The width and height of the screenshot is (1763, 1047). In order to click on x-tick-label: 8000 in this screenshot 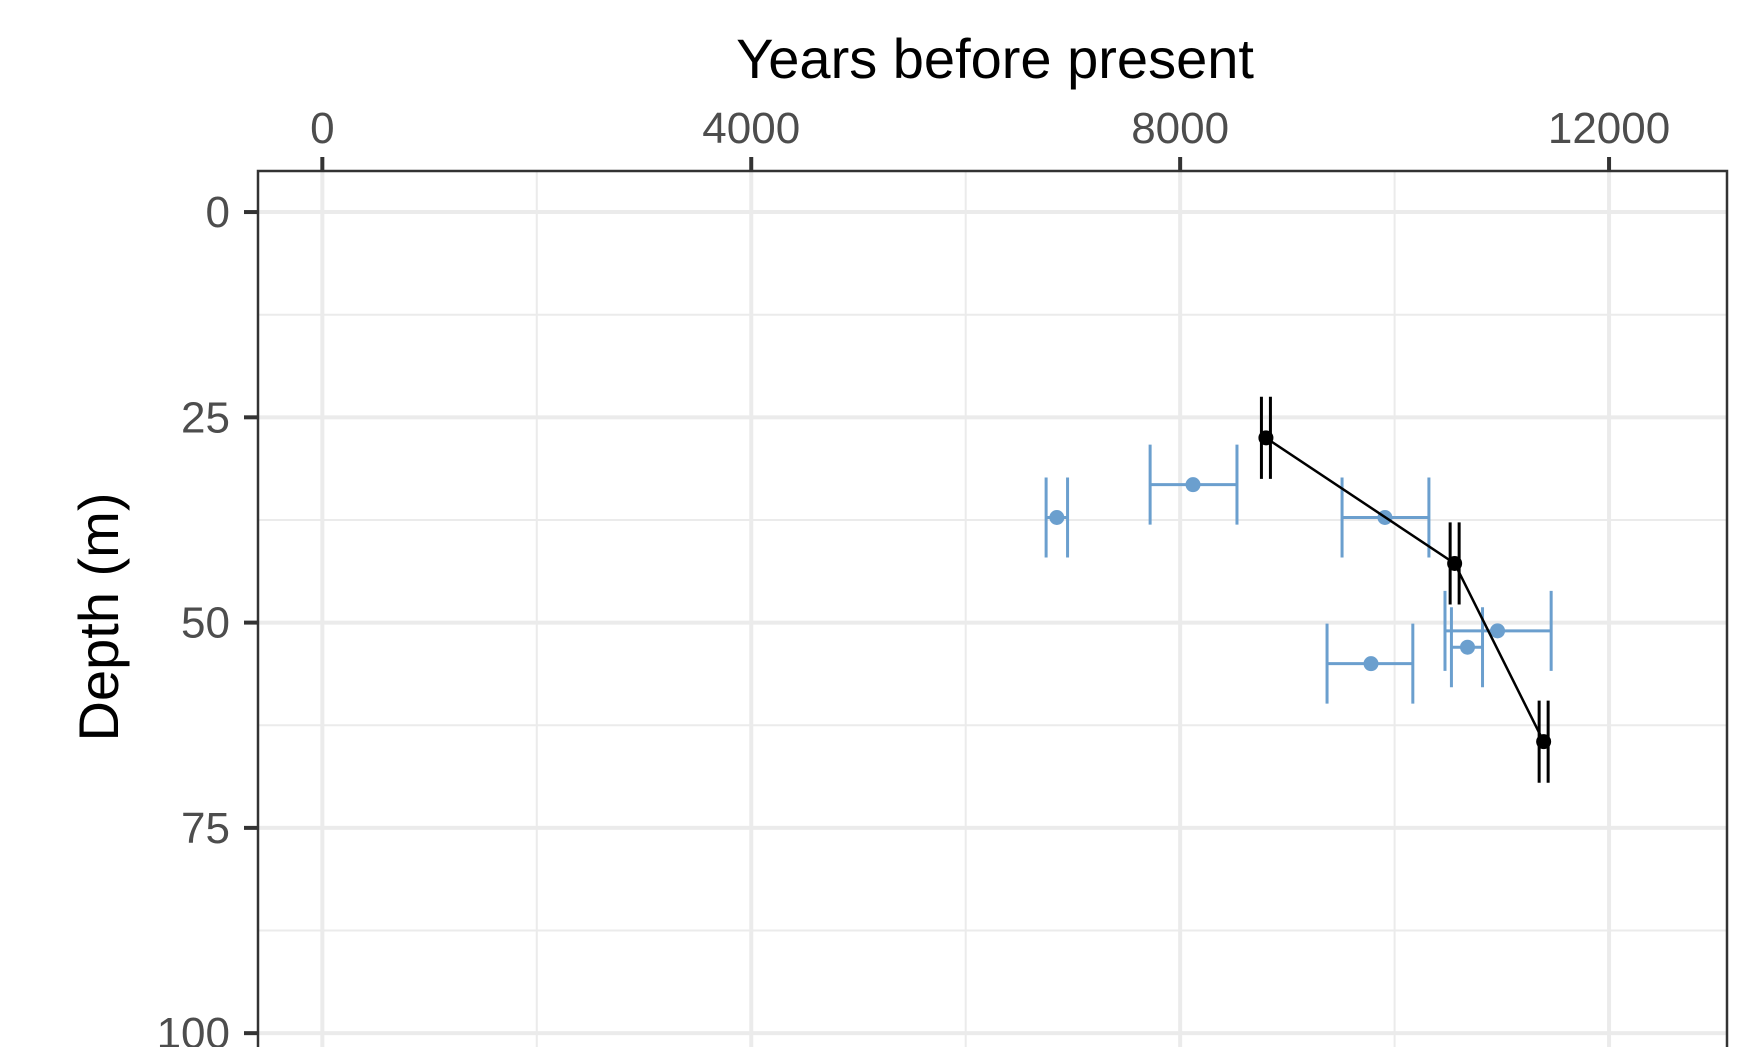, I will do `click(1180, 128)`.